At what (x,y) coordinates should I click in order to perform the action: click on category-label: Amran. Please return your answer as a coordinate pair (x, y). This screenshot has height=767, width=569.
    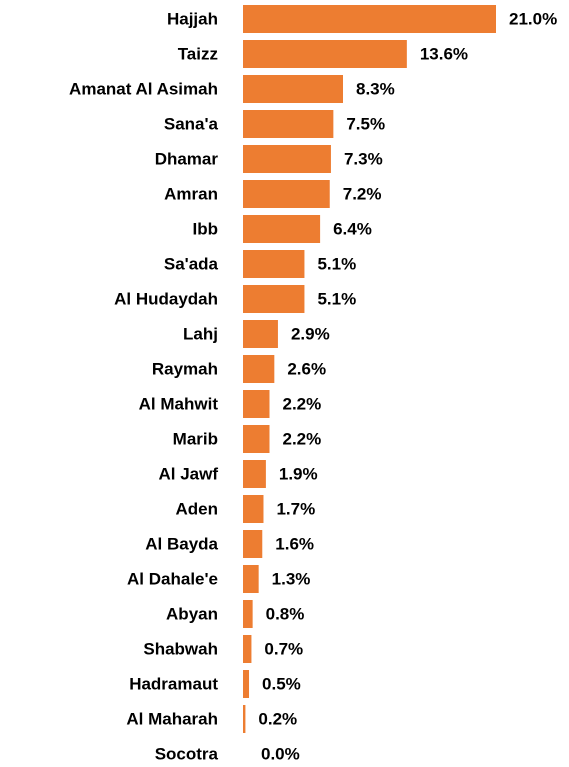
    Looking at the image, I should click on (191, 193).